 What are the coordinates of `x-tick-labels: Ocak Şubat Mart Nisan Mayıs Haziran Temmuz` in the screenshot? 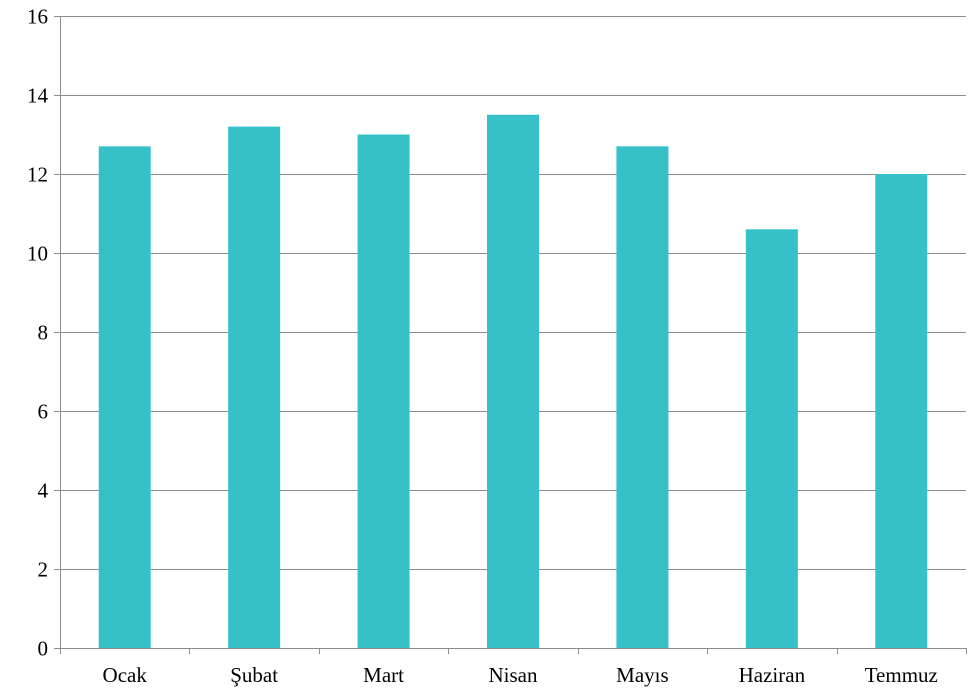 It's located at (520, 675).